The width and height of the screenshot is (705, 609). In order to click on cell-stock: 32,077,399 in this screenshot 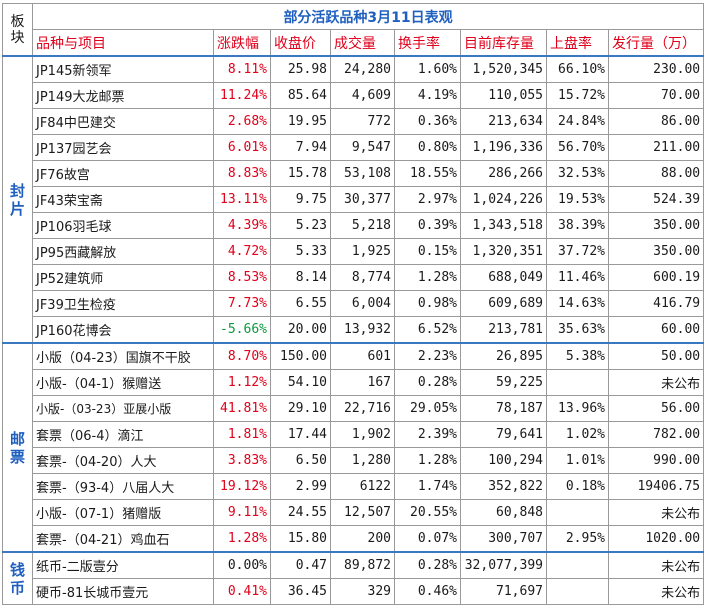, I will do `click(503, 565)`.